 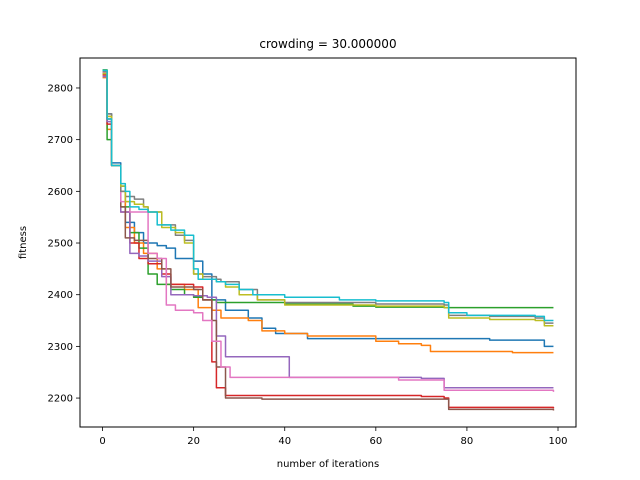 I want to click on y-tick-label: 2500, so click(x=60, y=244).